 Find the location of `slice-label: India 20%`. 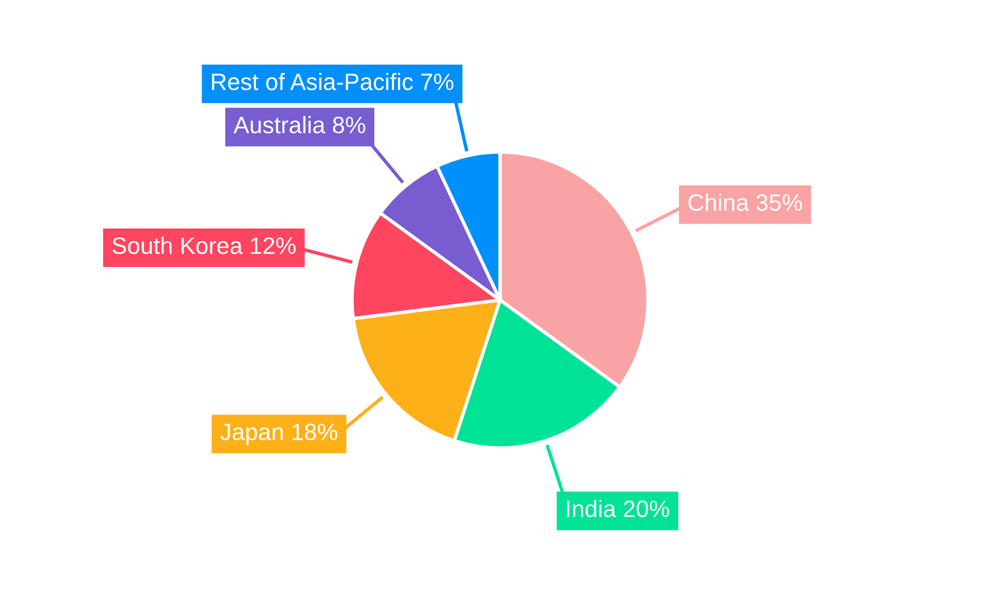

slice-label: India 20% is located at coordinates (618, 509).